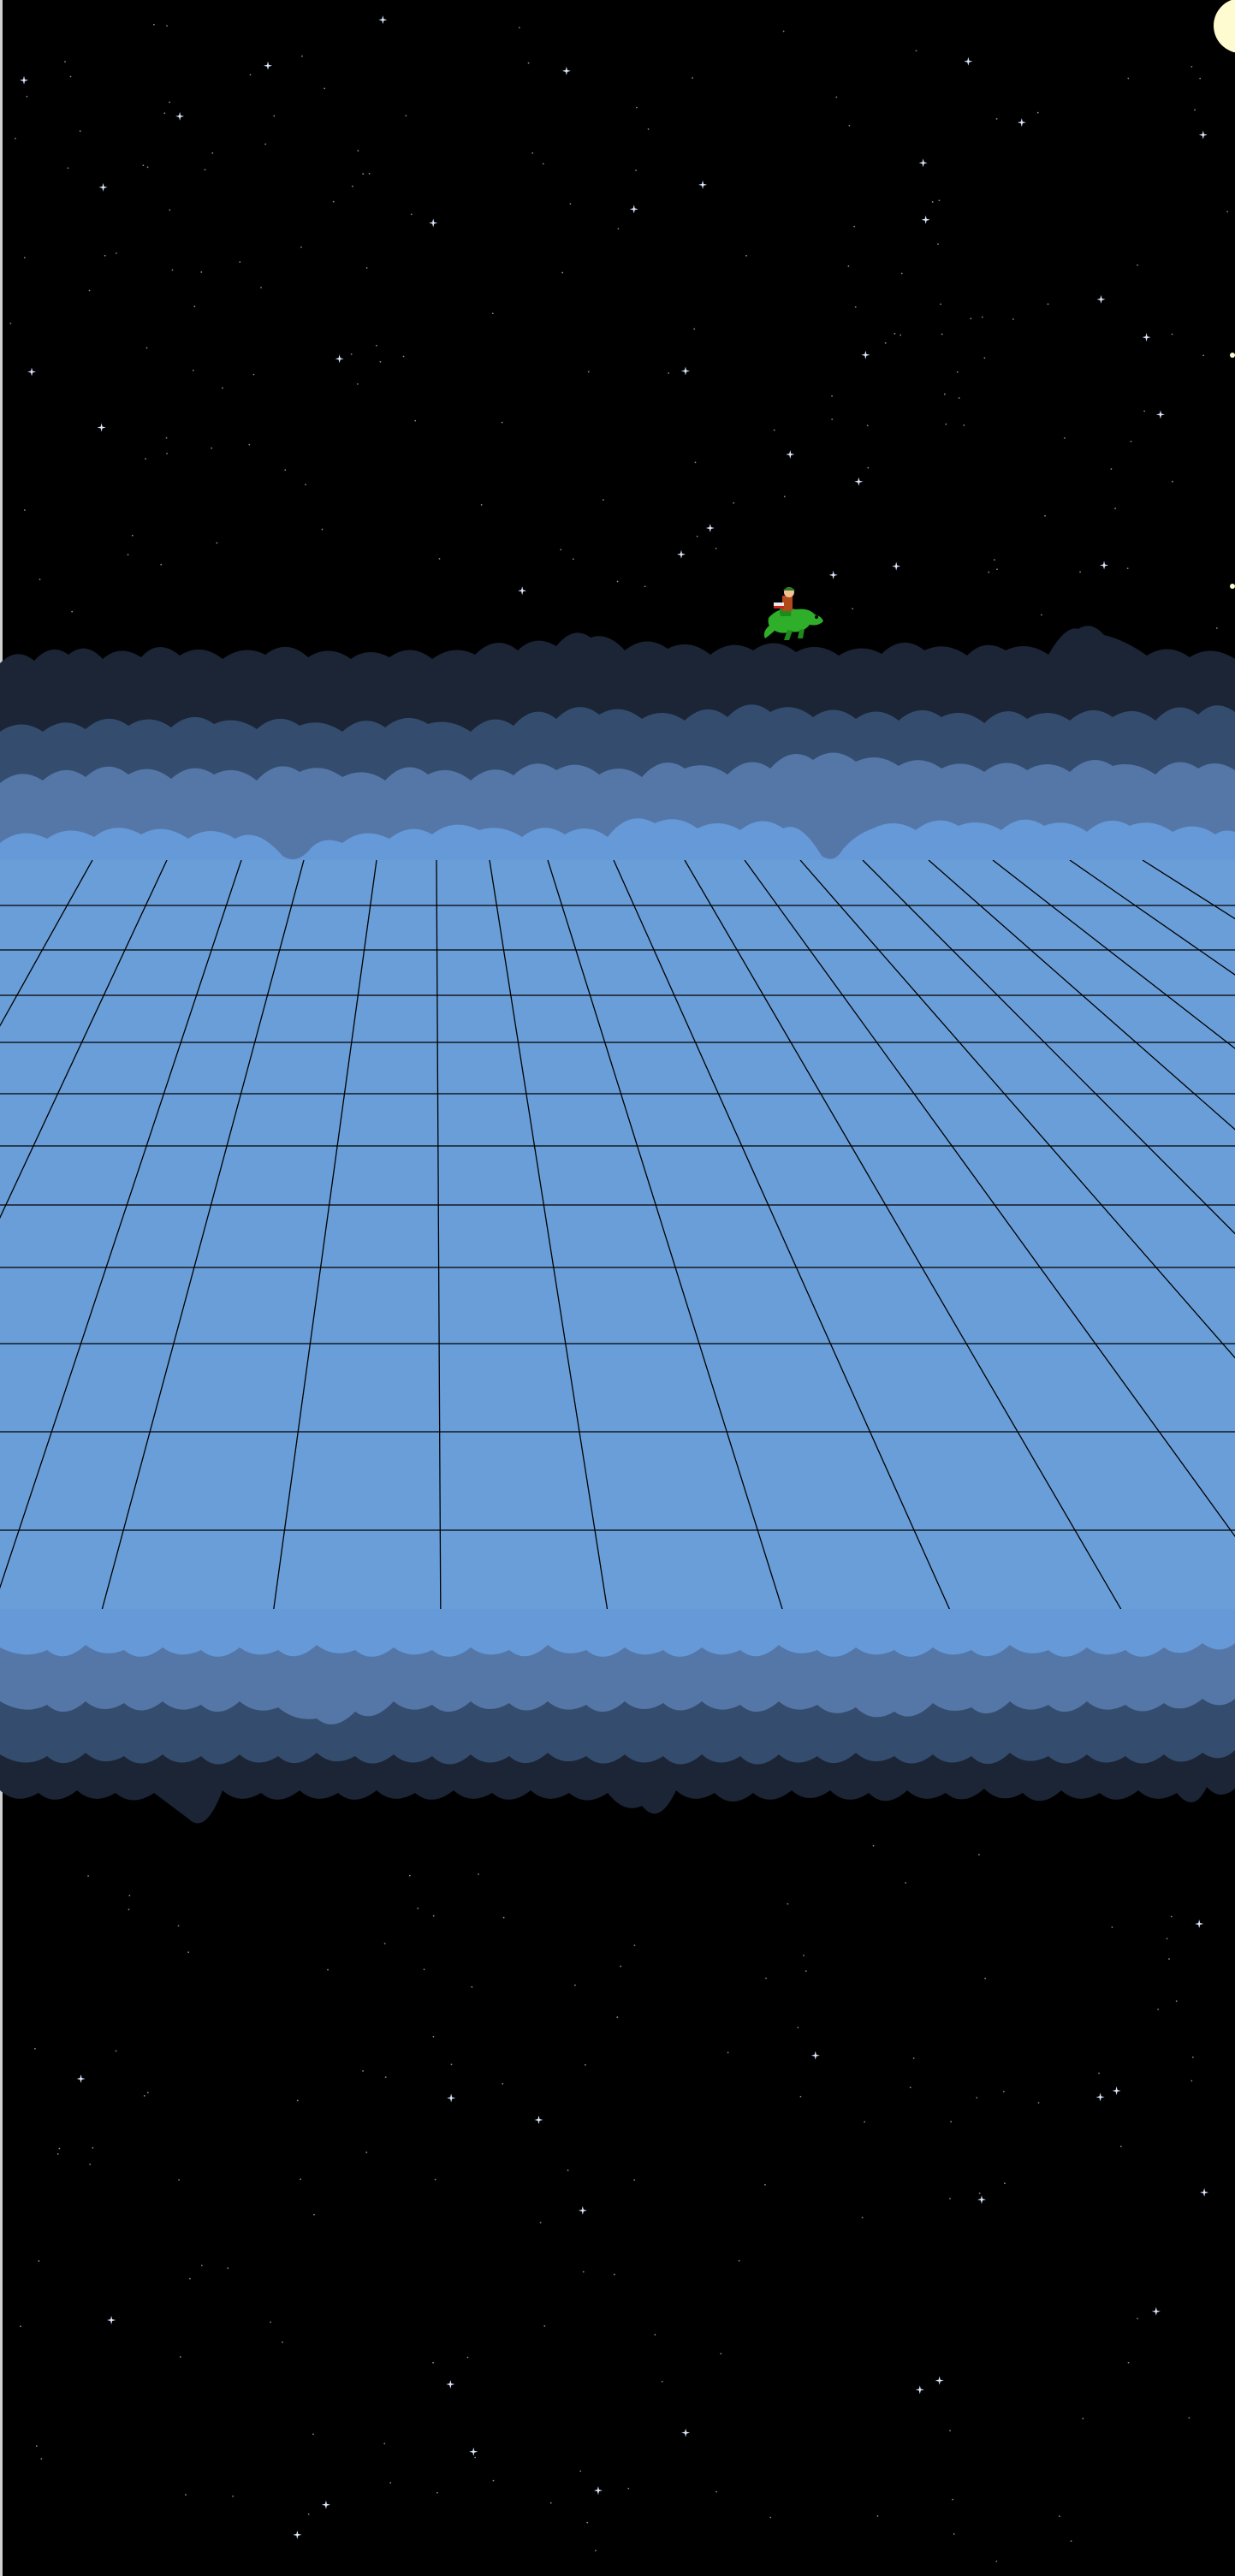 This screenshot has height=2576, width=1235. I want to click on cloud-bank-upper, so click(617, 753).